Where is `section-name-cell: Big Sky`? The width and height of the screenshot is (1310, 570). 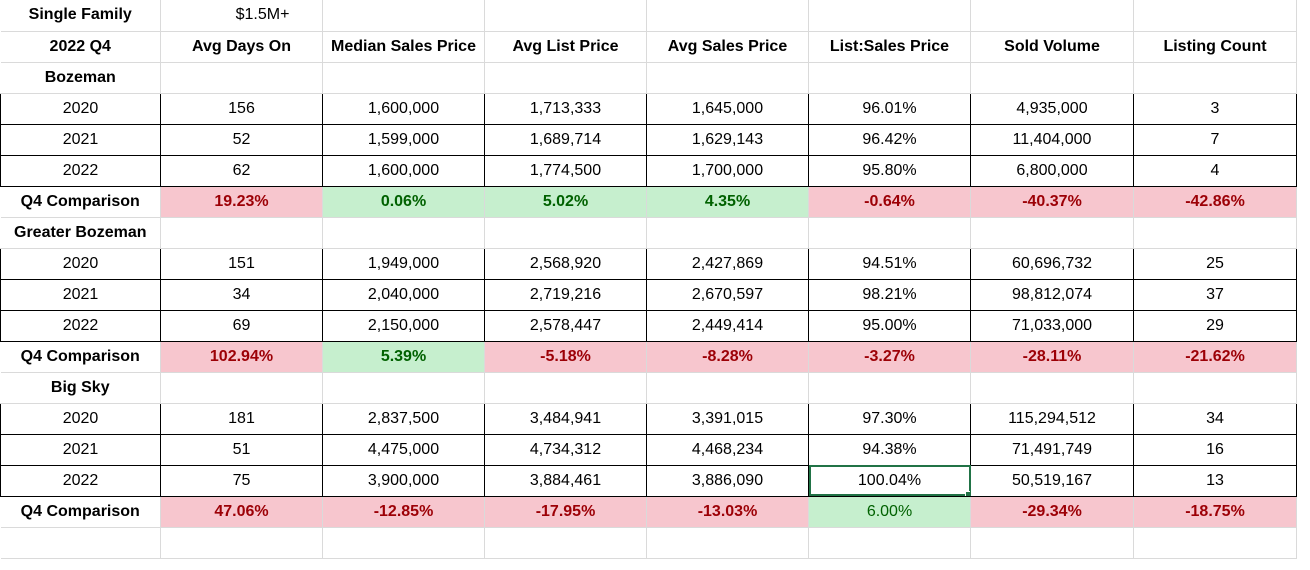
section-name-cell: Big Sky is located at coordinates (80, 388).